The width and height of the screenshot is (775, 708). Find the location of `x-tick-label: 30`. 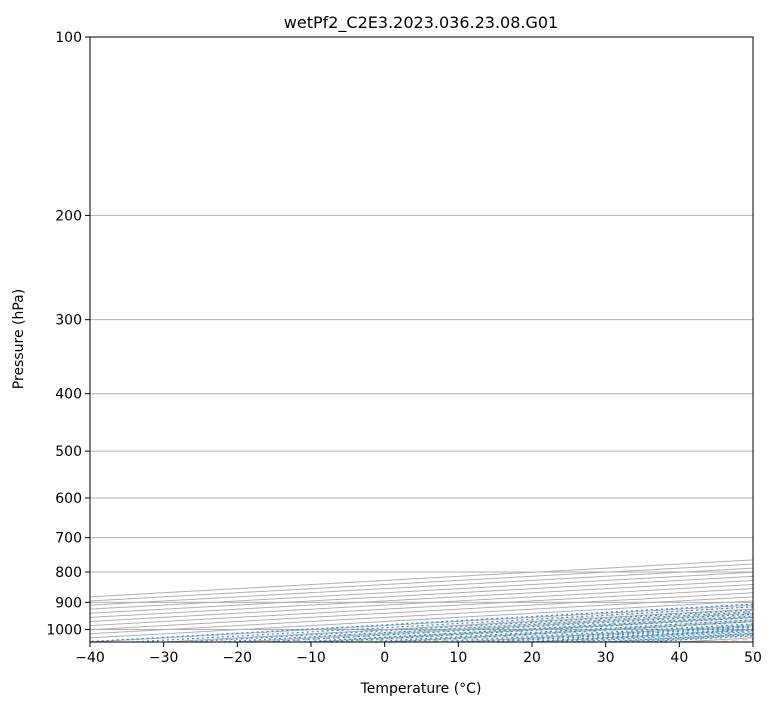

x-tick-label: 30 is located at coordinates (606, 658).